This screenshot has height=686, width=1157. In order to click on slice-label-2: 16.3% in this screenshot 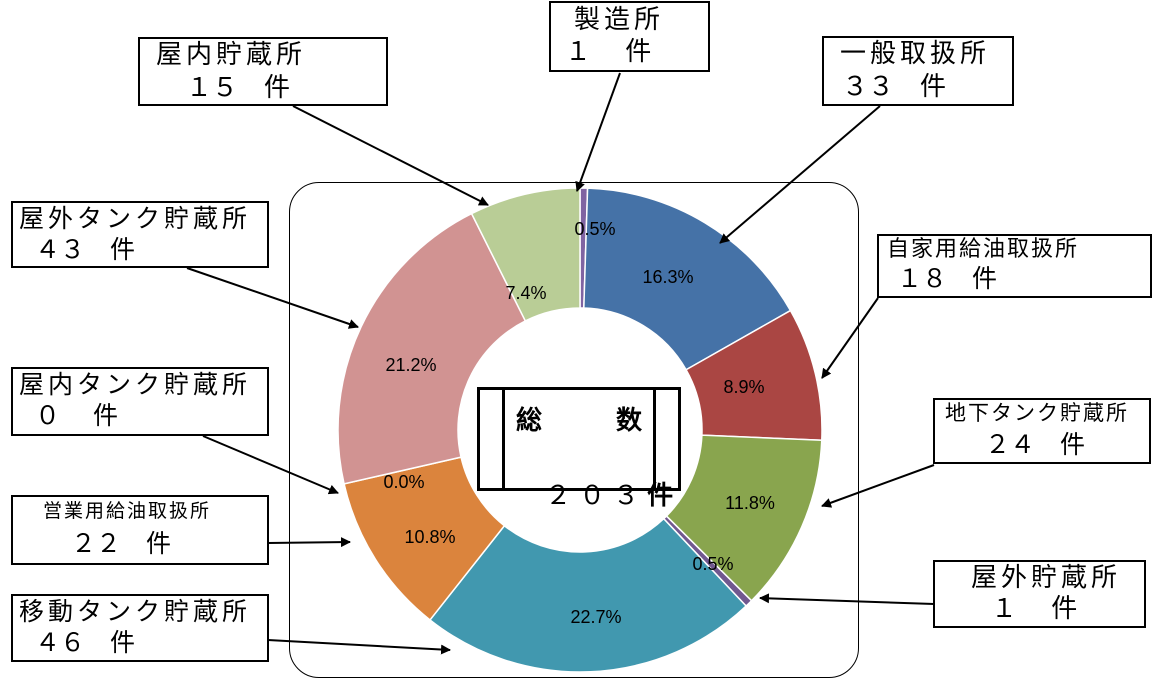, I will do `click(667, 277)`.